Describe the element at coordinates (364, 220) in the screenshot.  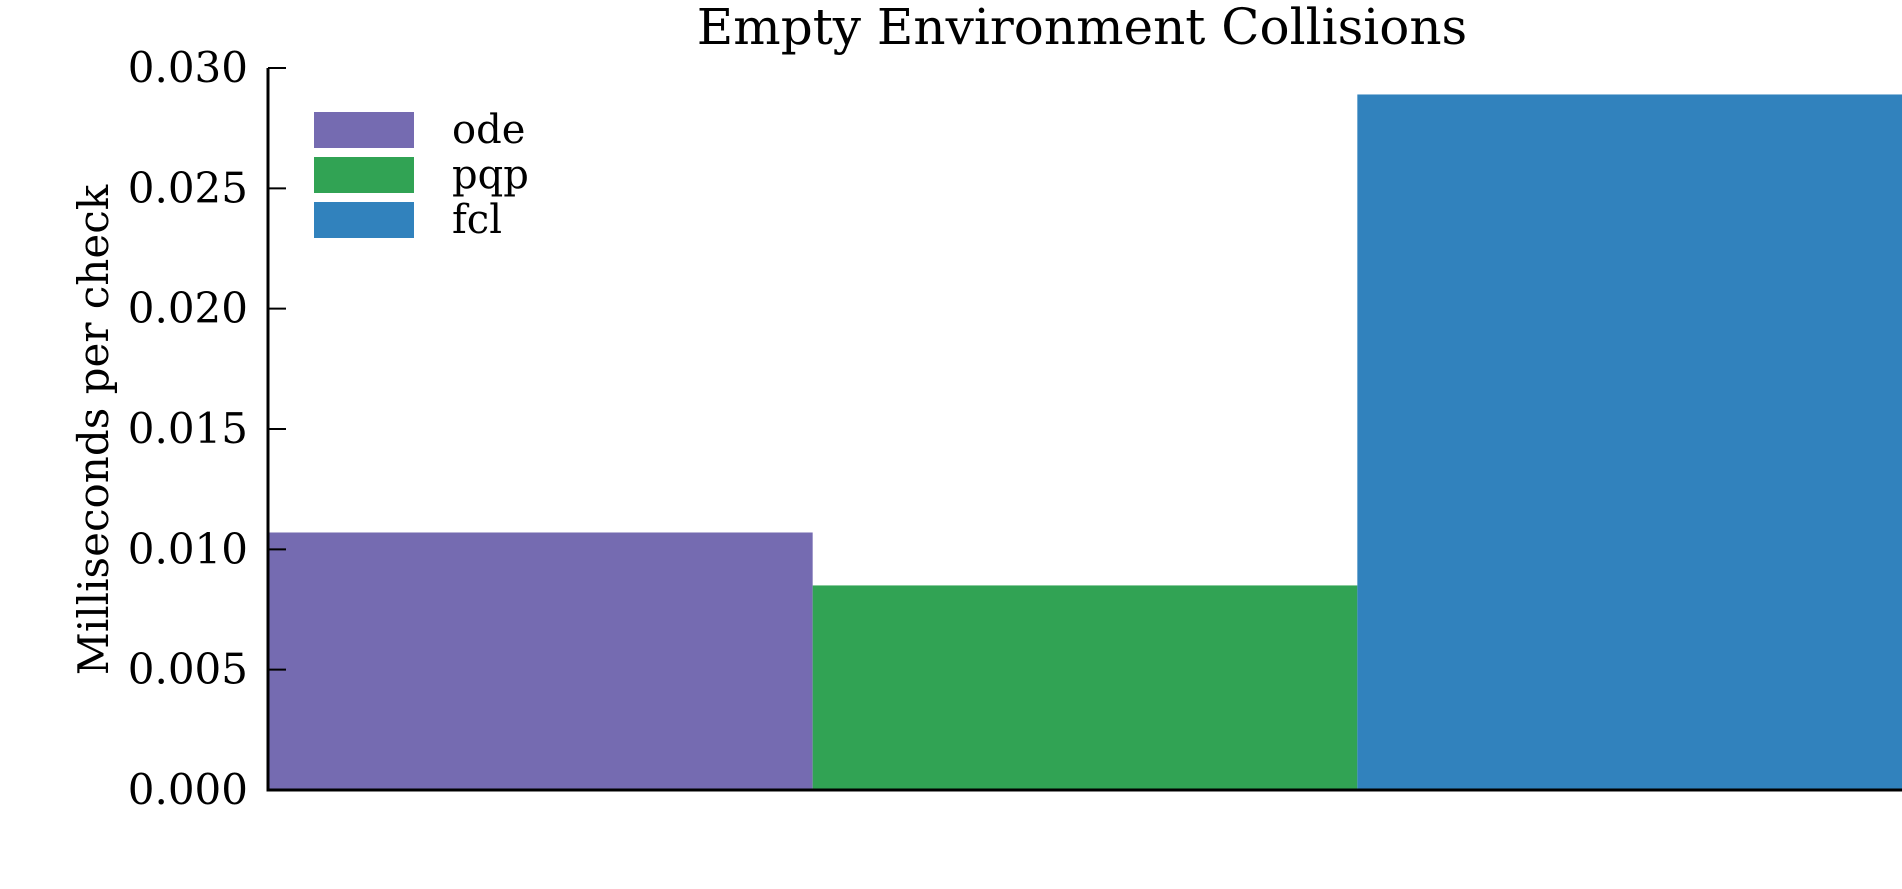
I see `legend-swatch-fcl` at that location.